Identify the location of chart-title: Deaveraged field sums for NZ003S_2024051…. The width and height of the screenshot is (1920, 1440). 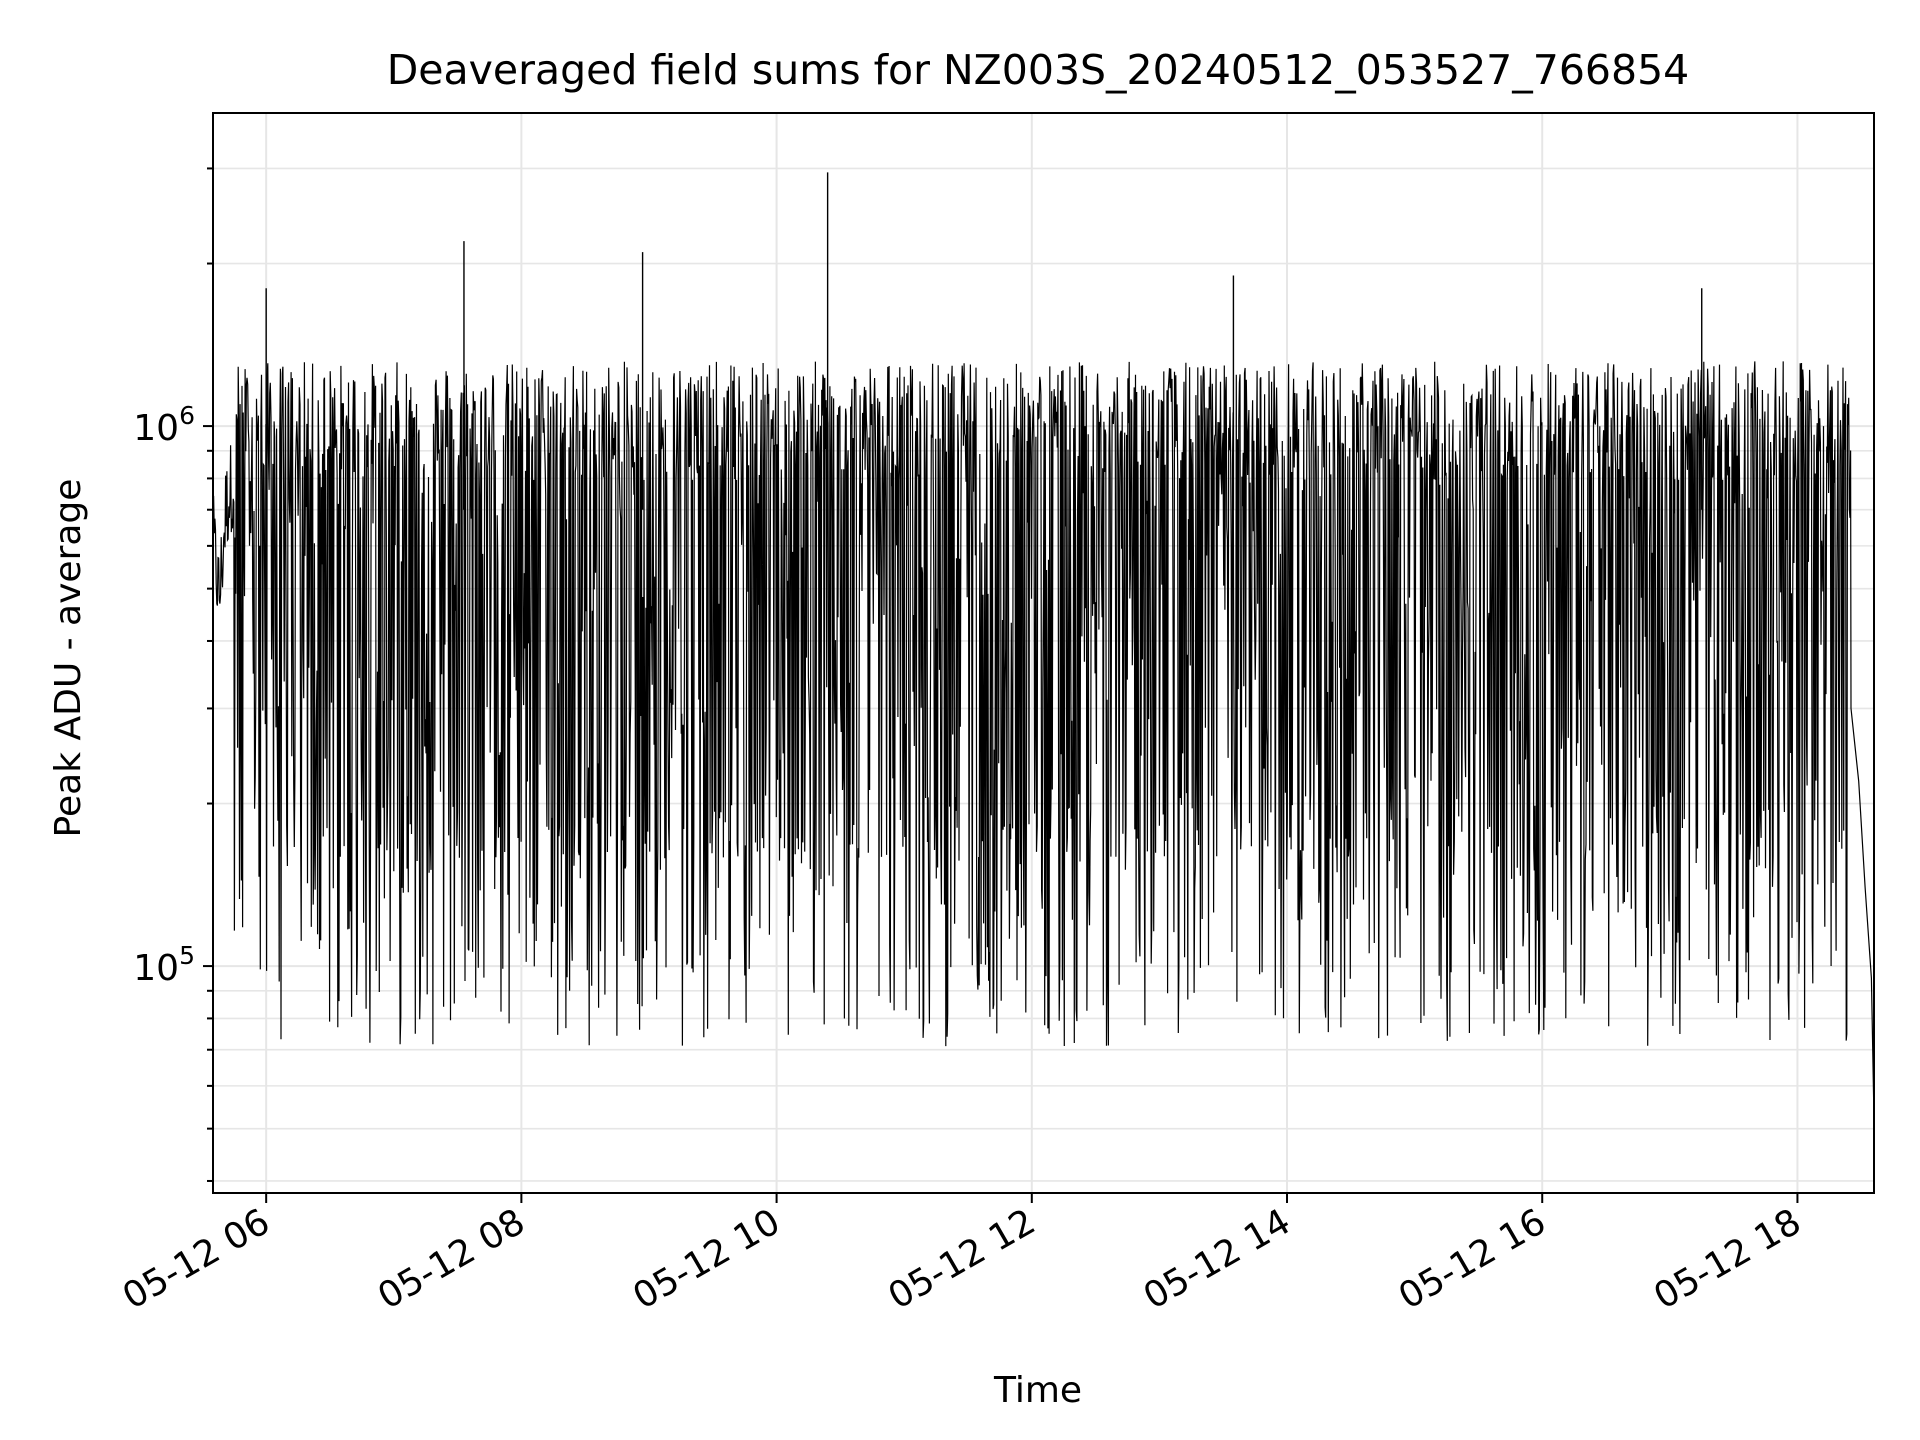
(1038, 70).